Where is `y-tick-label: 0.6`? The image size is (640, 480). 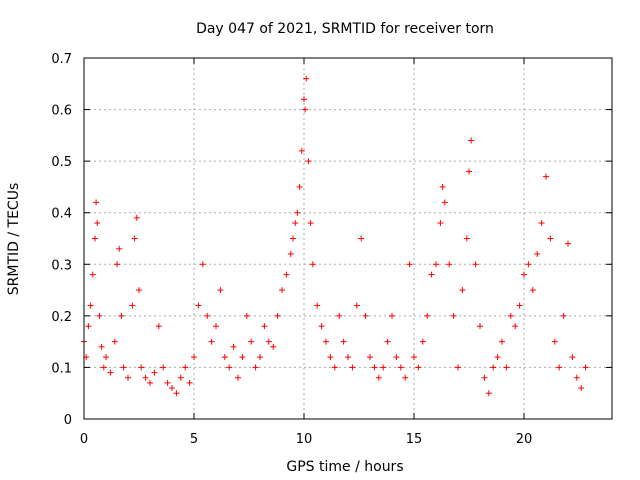
y-tick-label: 0.6 is located at coordinates (61, 111).